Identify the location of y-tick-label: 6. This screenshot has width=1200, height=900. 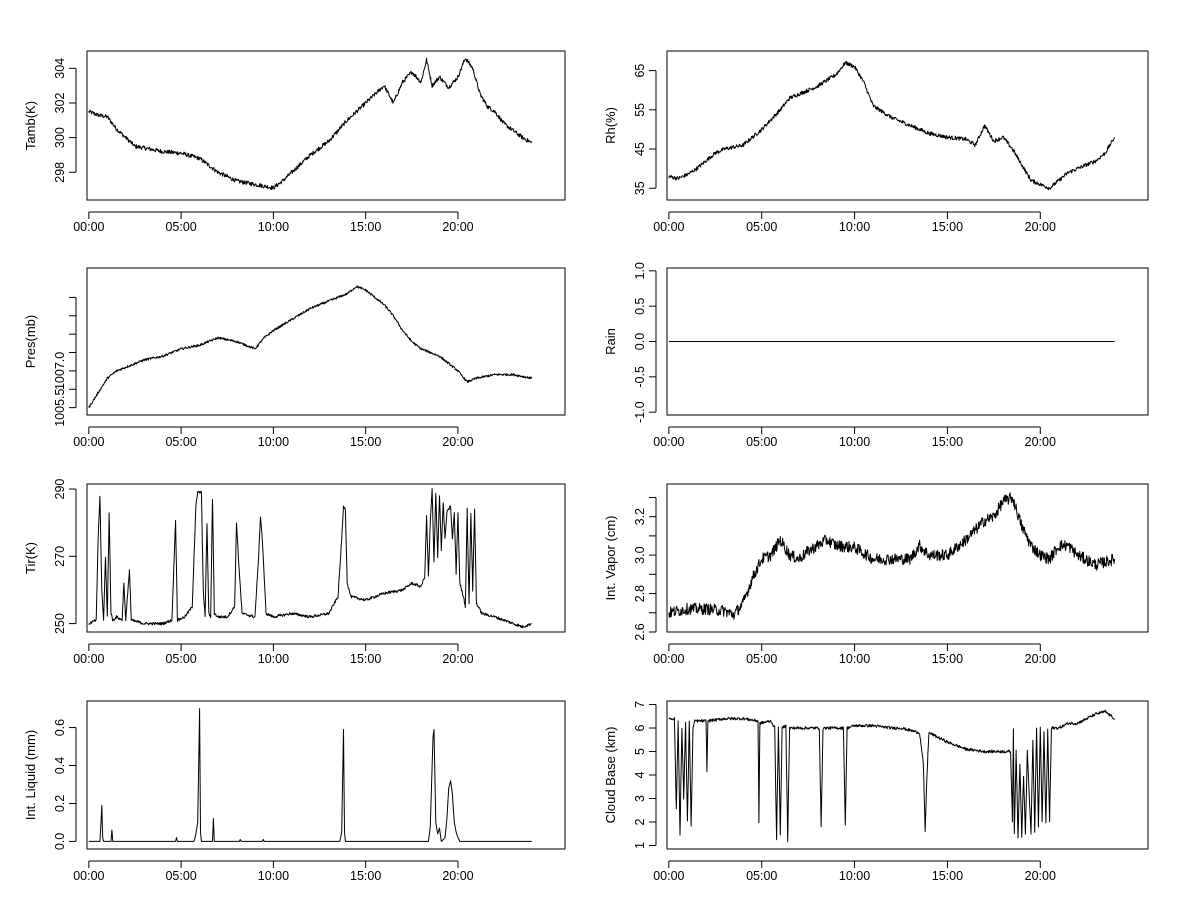
(640, 727).